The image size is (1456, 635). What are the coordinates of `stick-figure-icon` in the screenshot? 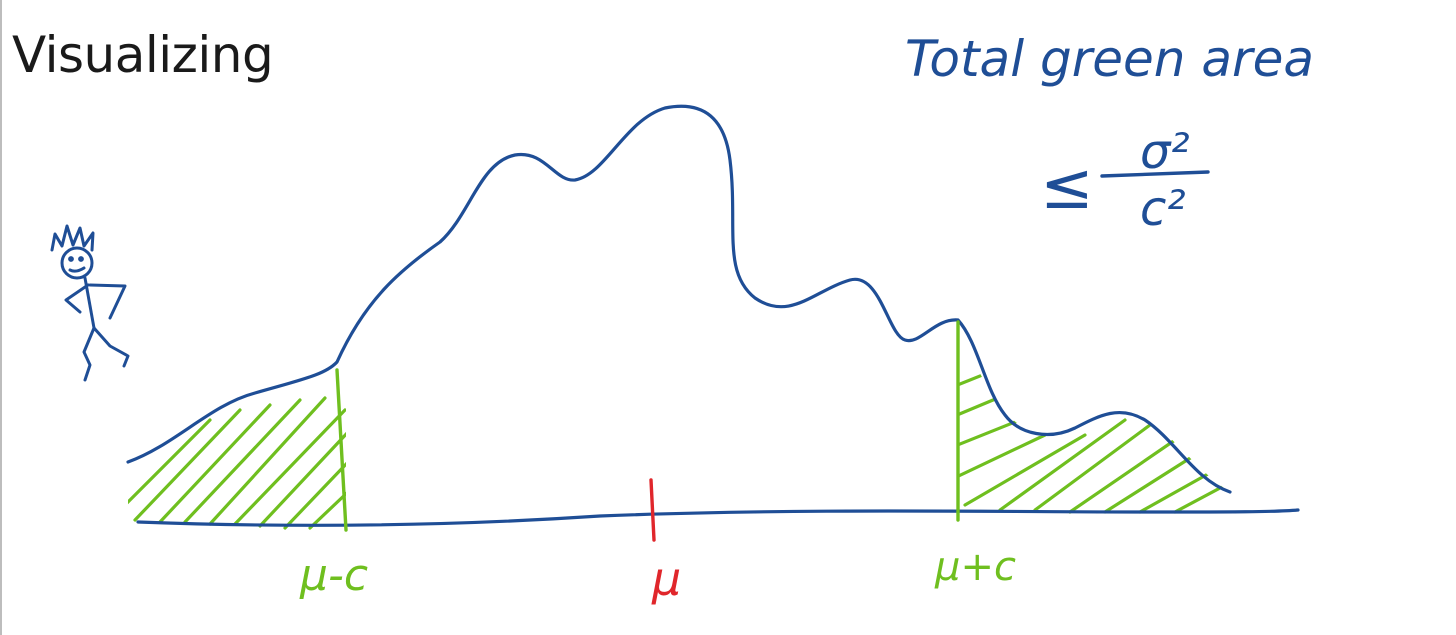 It's located at (90, 303).